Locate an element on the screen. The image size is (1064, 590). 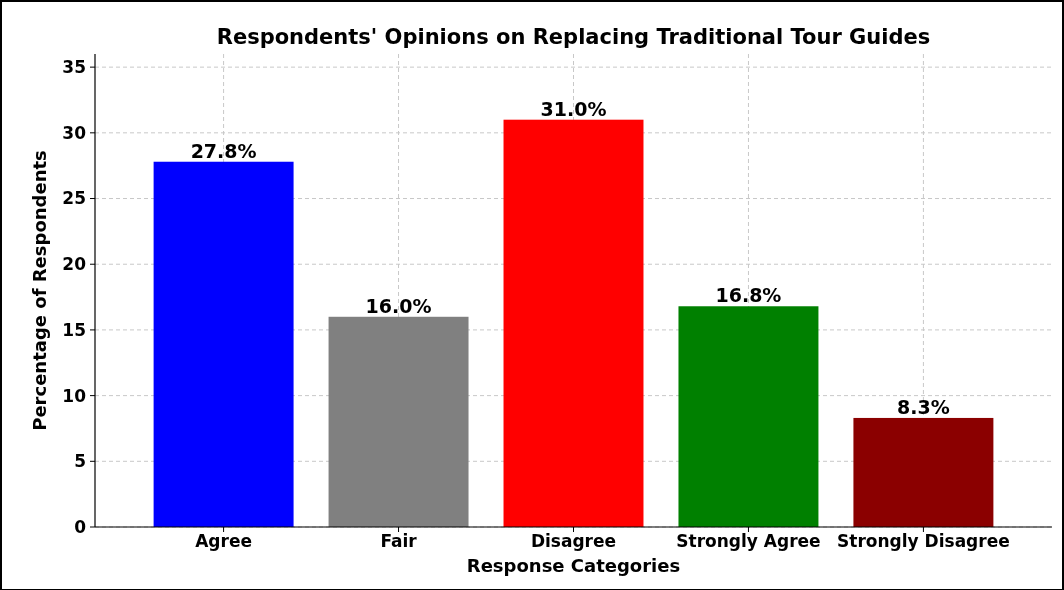
y-tick-label: 10 is located at coordinates (74, 395).